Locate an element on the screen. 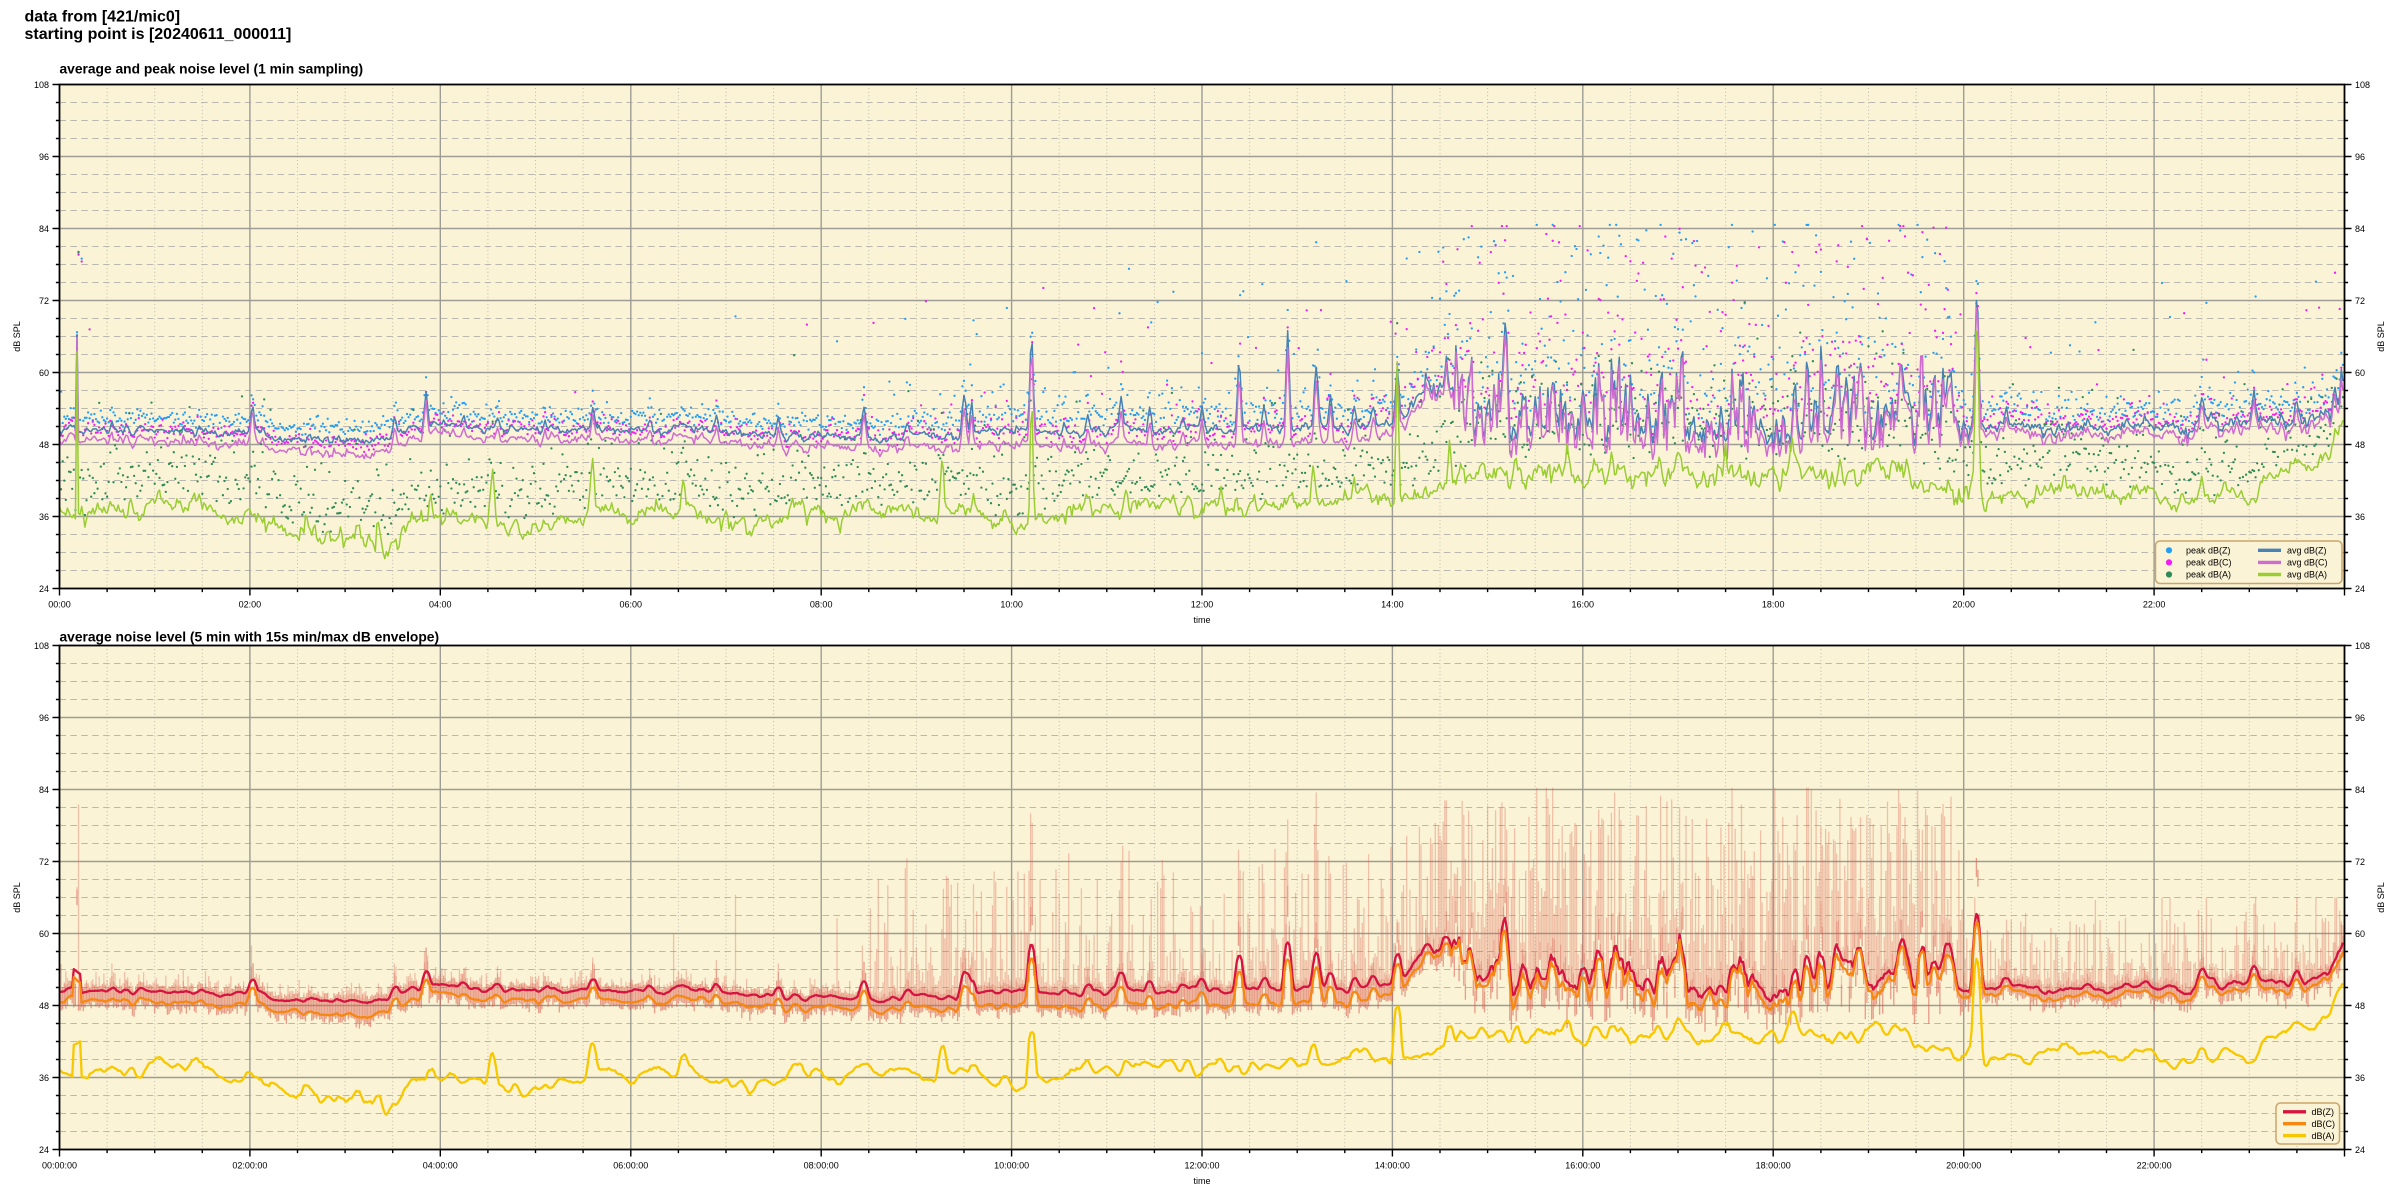 The height and width of the screenshot is (1200, 2400). svg-text: 00:00:00 is located at coordinates (59, 1166).